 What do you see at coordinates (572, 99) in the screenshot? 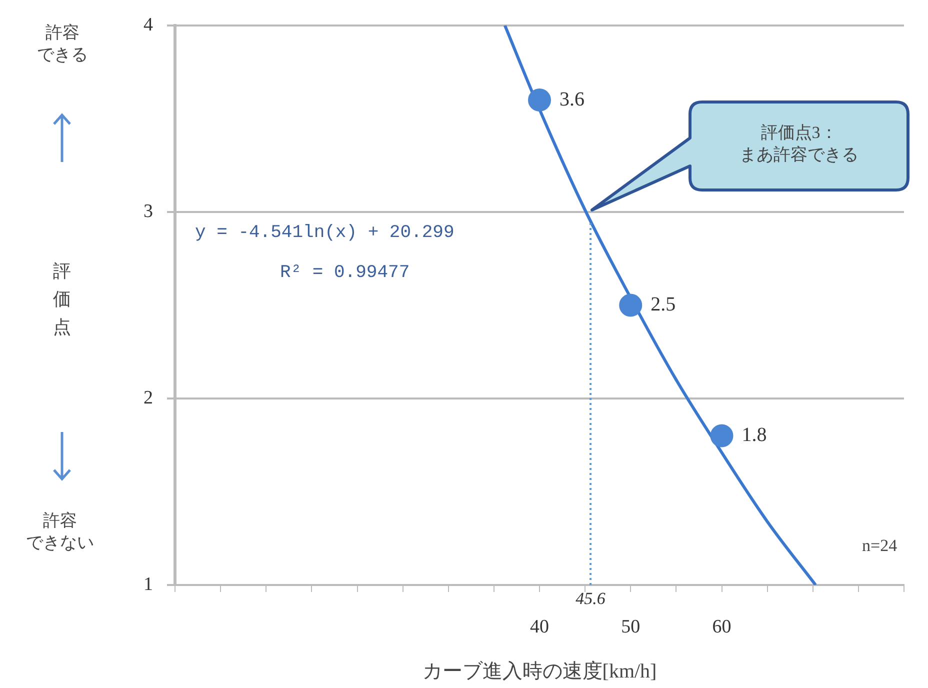
I see `data-label: 3.6` at bounding box center [572, 99].